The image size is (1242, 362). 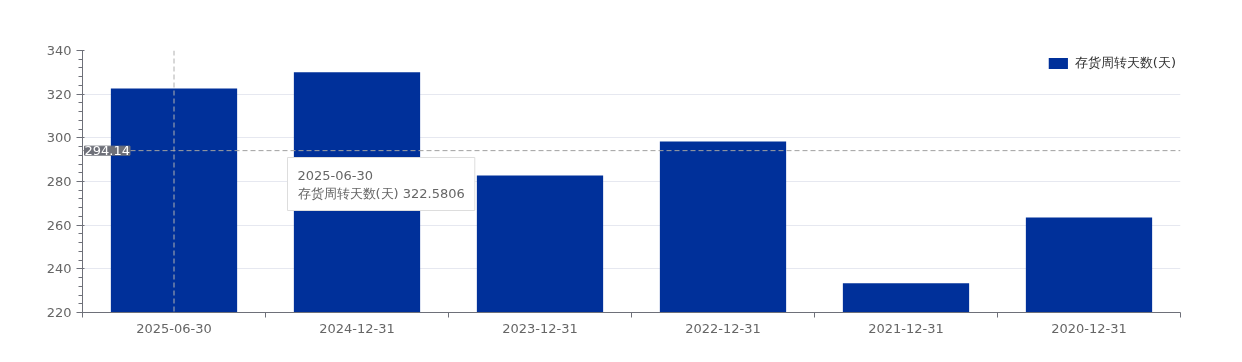 I want to click on x-tick-label: 2022-12-31, so click(x=723, y=328).